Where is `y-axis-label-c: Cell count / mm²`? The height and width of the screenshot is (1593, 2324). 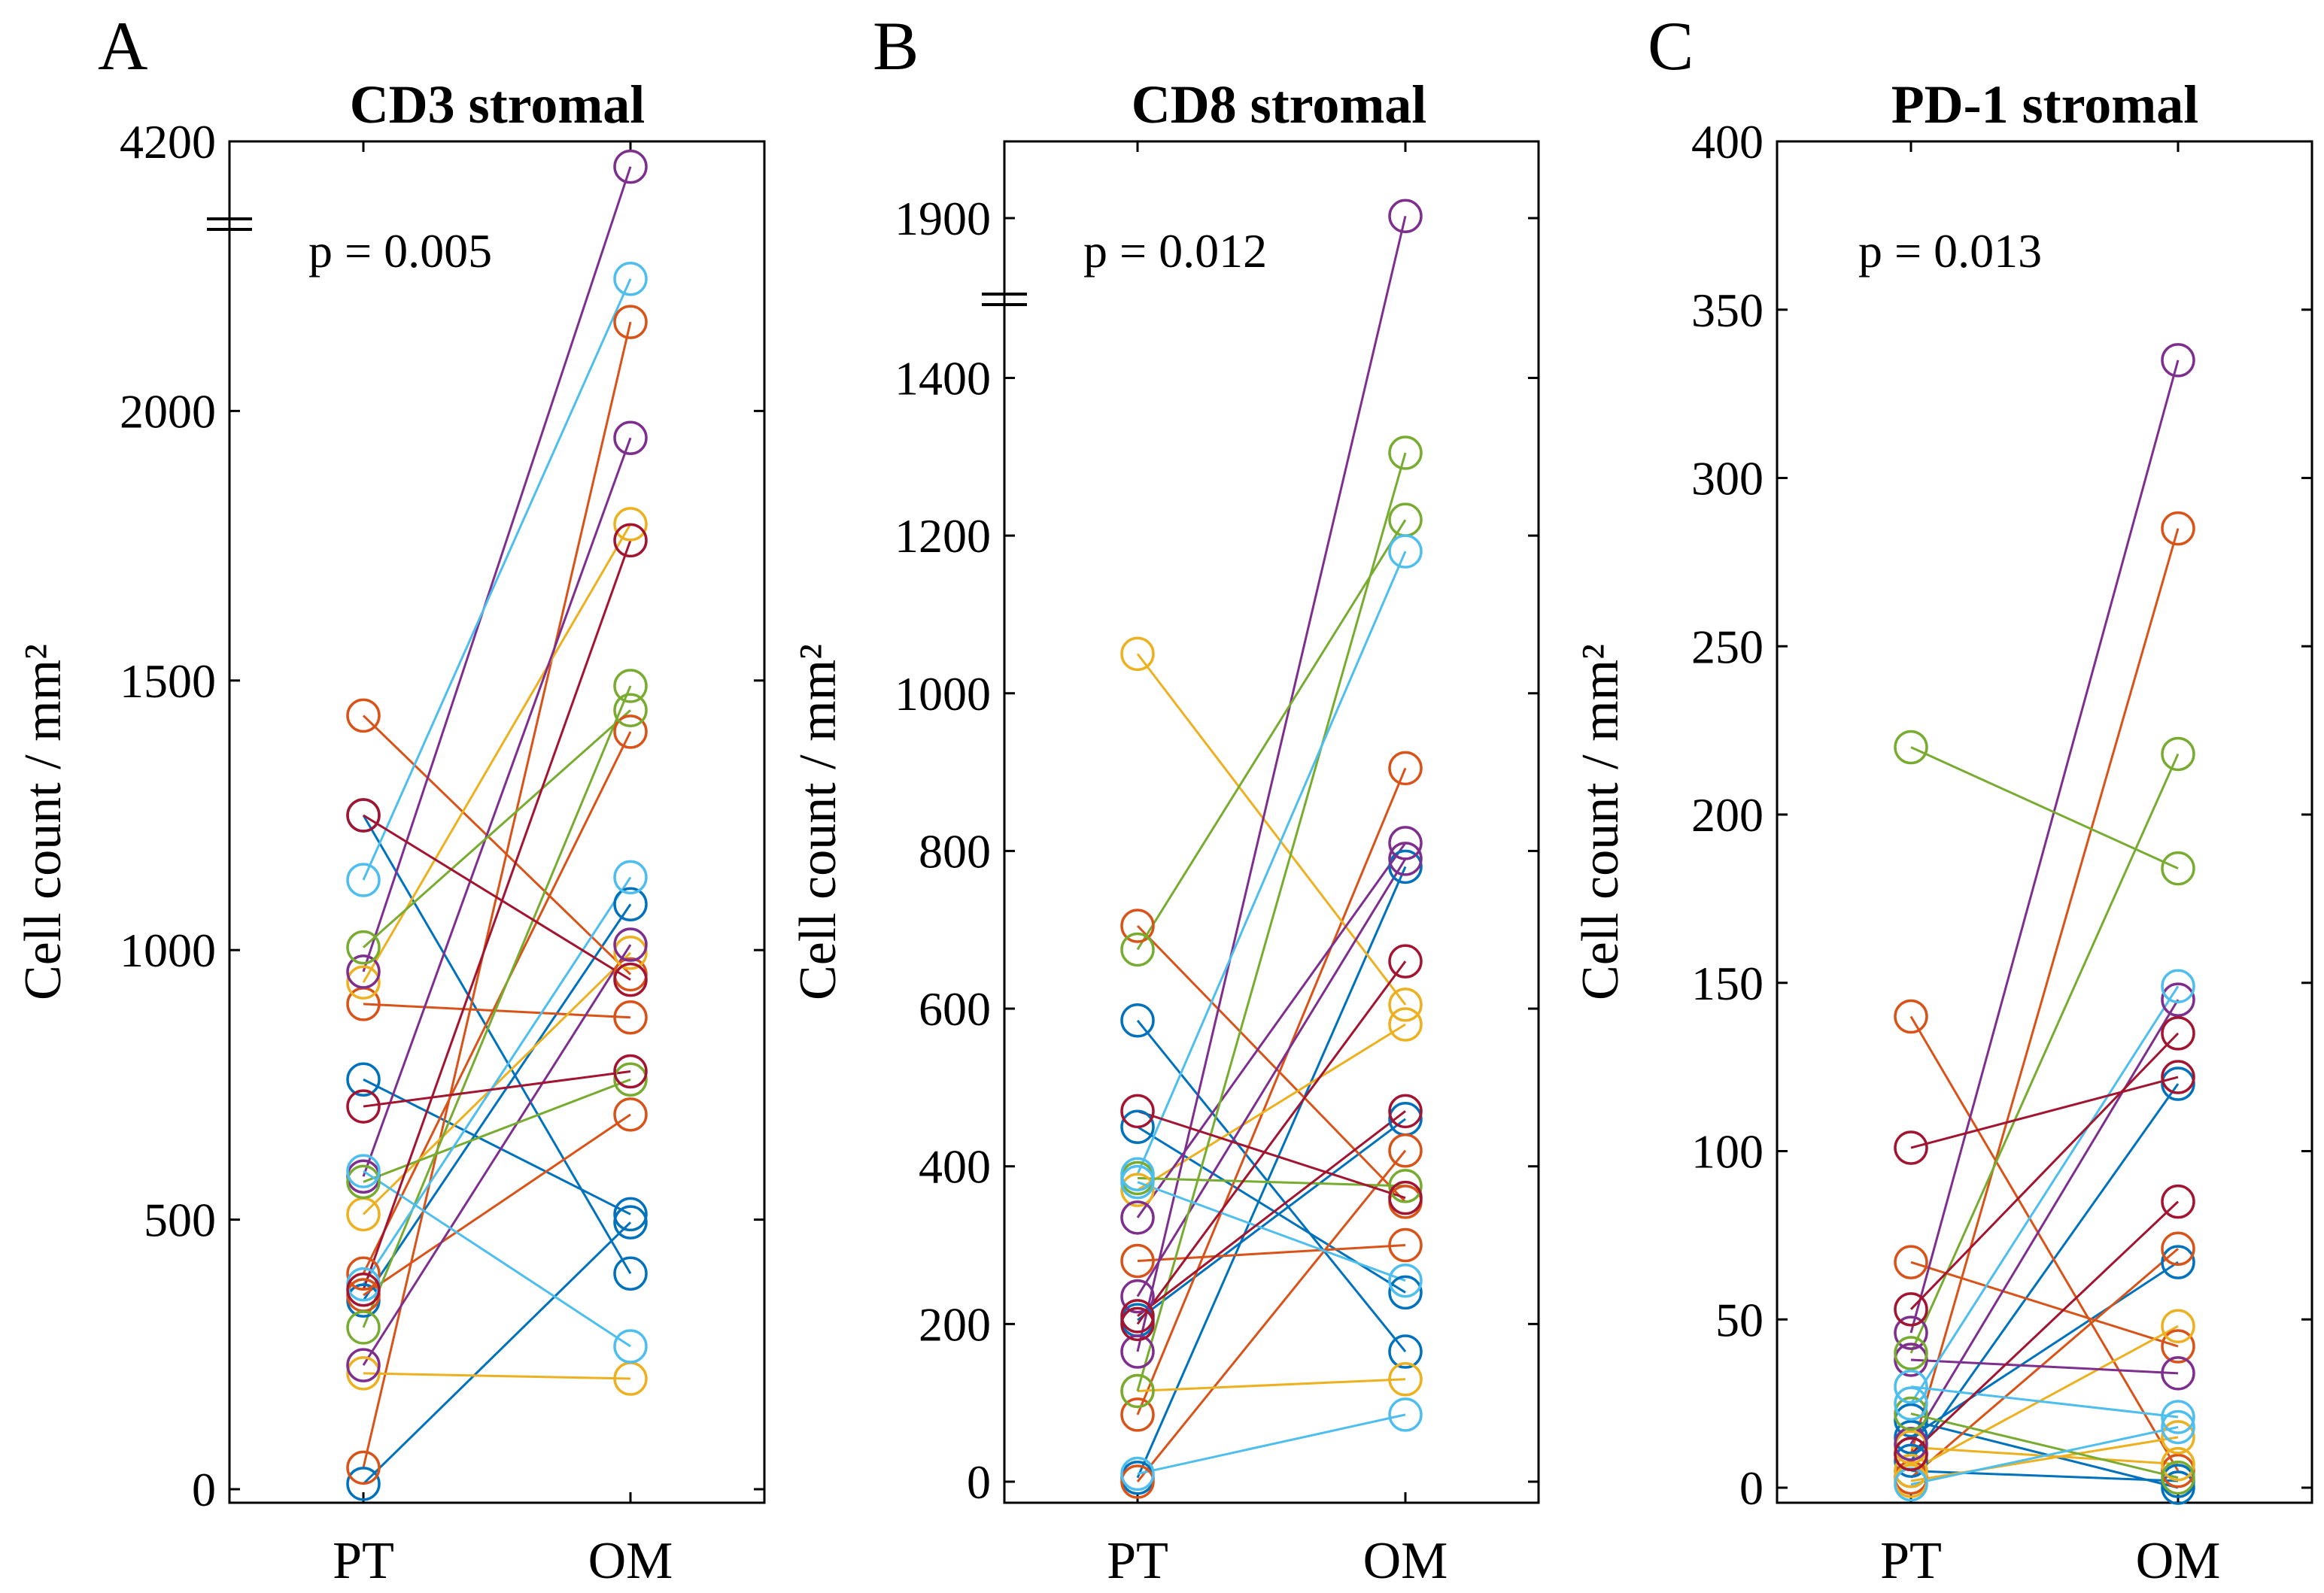 y-axis-label-c: Cell count / mm² is located at coordinates (1601, 822).